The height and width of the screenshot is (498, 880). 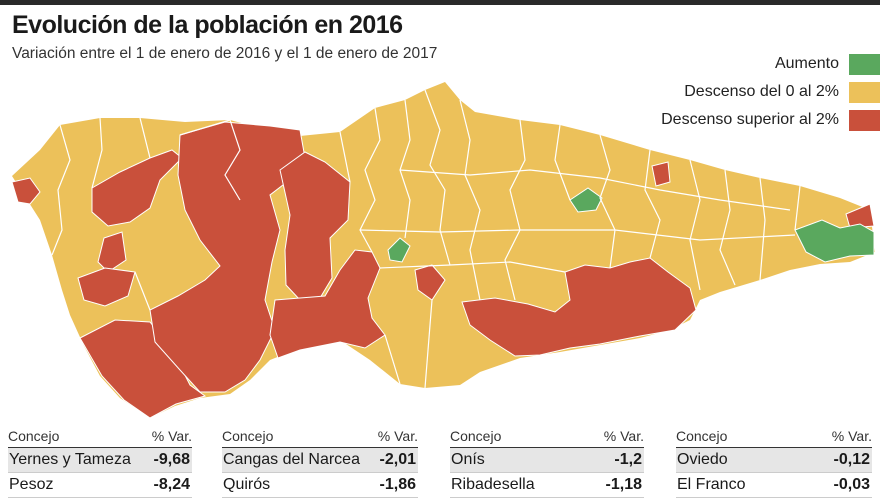 I want to click on table-row: Cangas del Narcea -2,01, so click(x=320, y=460).